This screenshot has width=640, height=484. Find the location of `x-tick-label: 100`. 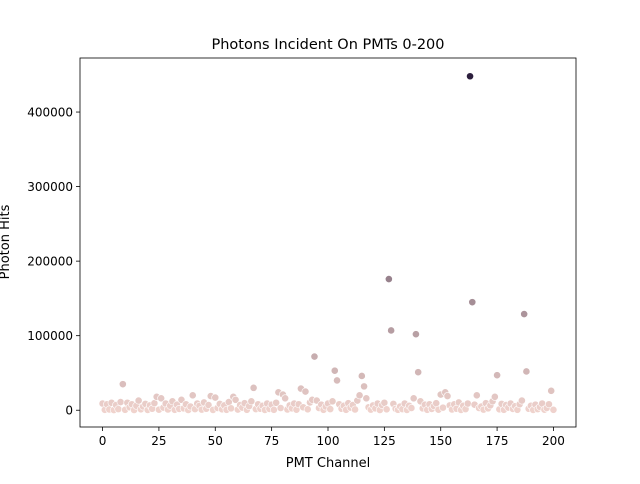

x-tick-label: 100 is located at coordinates (328, 441).